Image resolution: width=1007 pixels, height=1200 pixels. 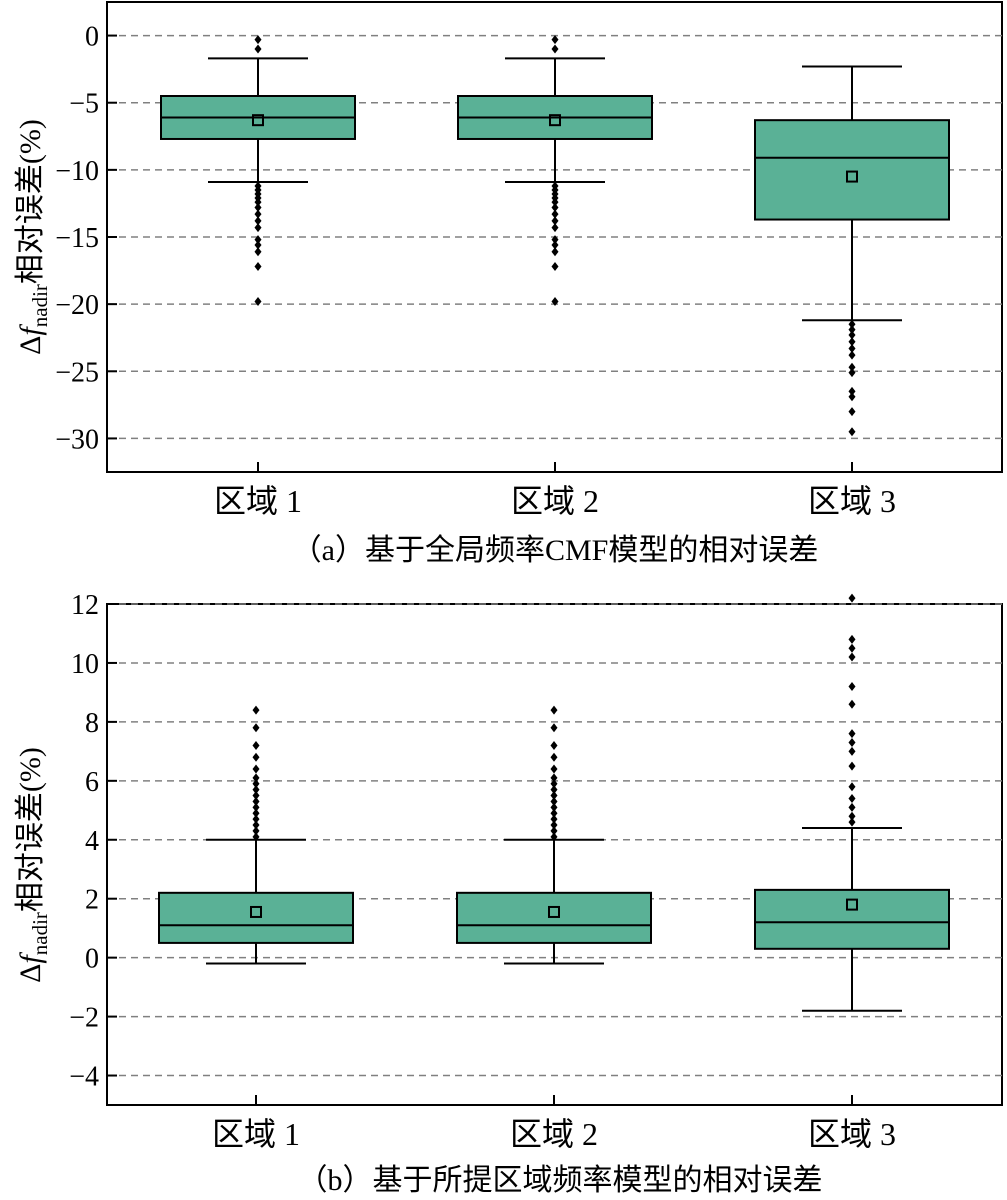 I want to click on x-tick-label: 区域 2, so click(x=555, y=501).